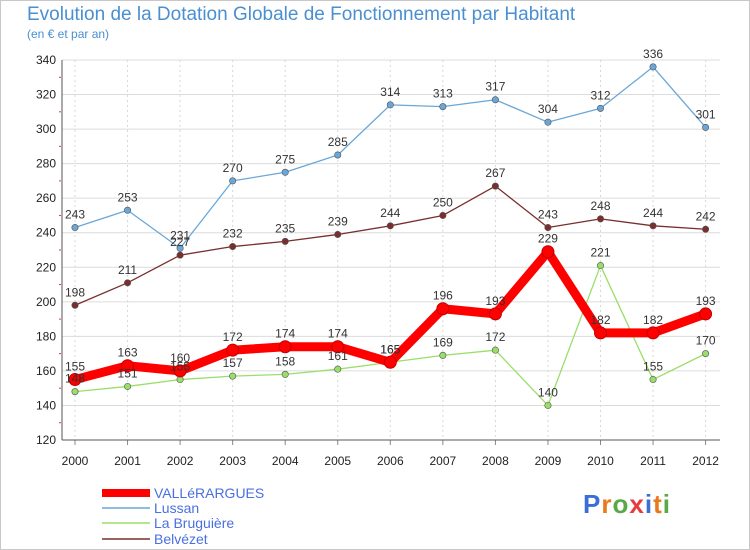 The image size is (750, 550). What do you see at coordinates (548, 239) in the screenshot?
I see `data-label: 229` at bounding box center [548, 239].